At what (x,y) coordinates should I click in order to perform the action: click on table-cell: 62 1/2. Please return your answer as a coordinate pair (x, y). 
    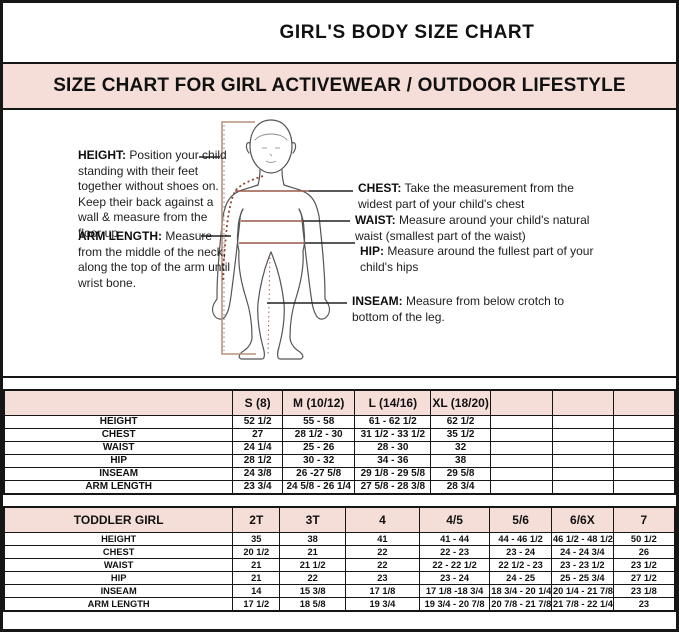
    Looking at the image, I should click on (460, 421).